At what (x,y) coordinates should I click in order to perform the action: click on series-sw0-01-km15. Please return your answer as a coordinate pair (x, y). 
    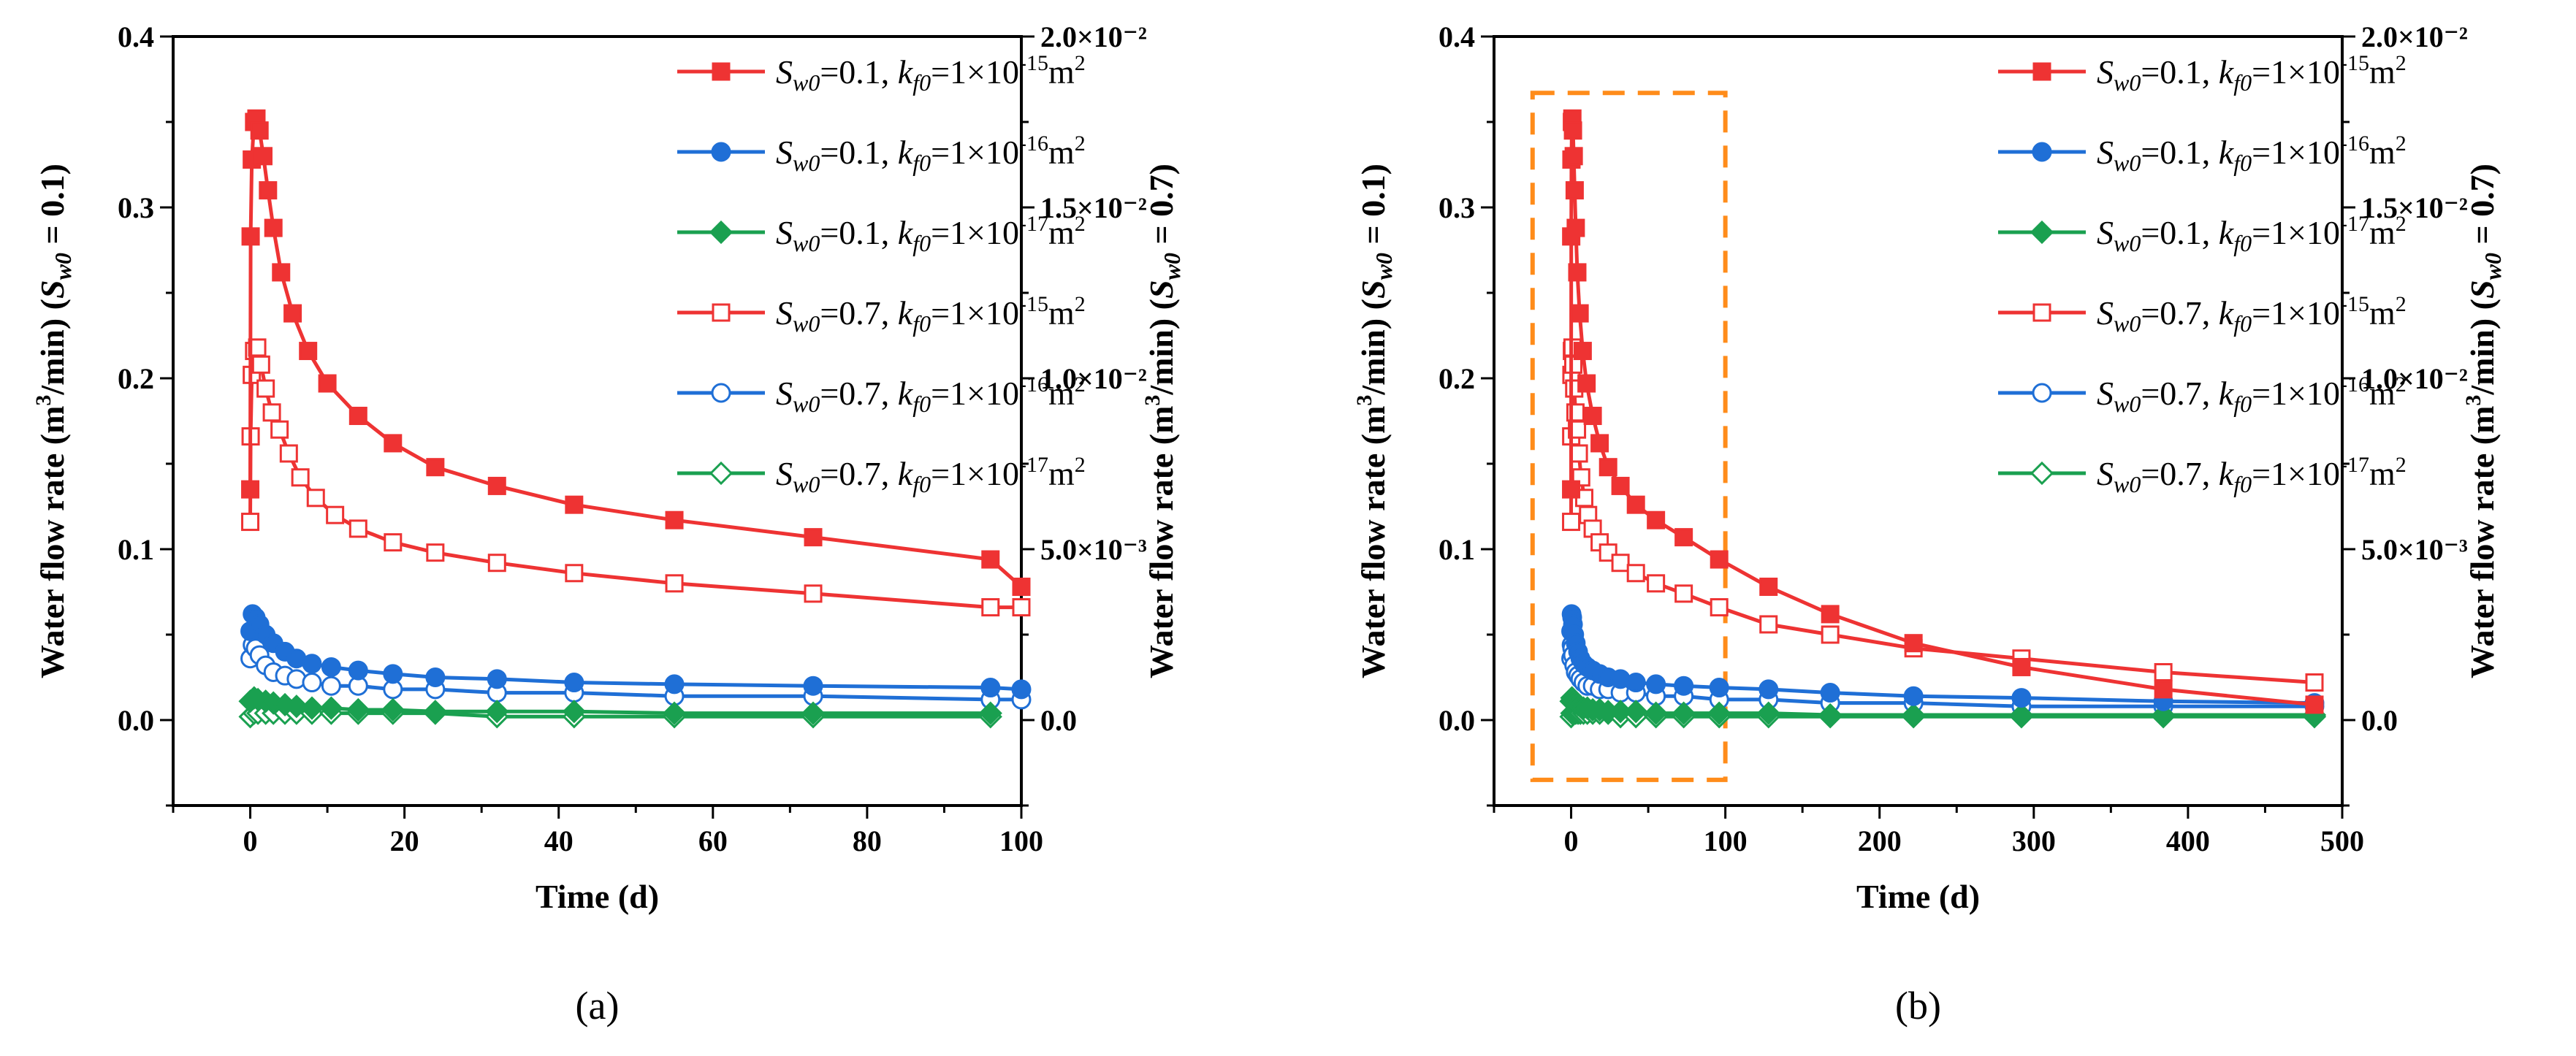
    Looking at the image, I should click on (636, 352).